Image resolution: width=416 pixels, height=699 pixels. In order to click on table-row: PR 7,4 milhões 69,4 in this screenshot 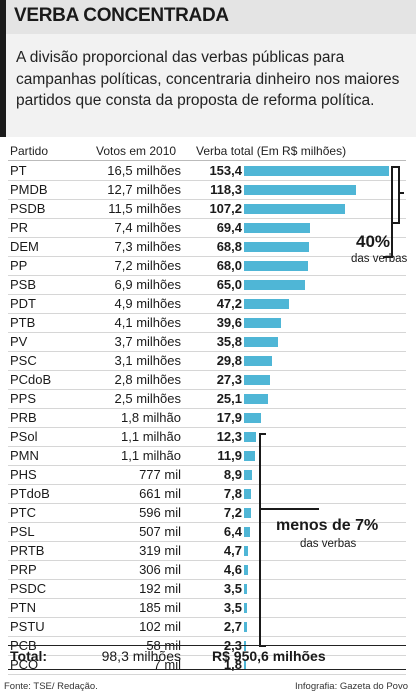, I will do `click(207, 228)`.